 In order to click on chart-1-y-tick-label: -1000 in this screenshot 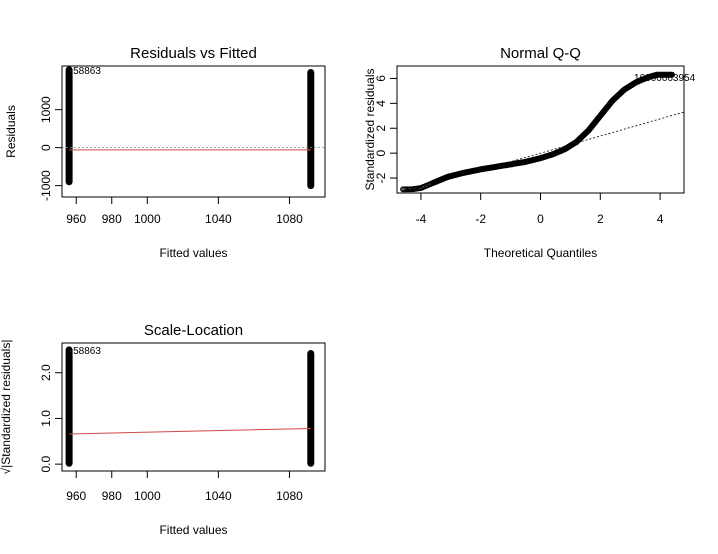, I will do `click(46, 185)`.